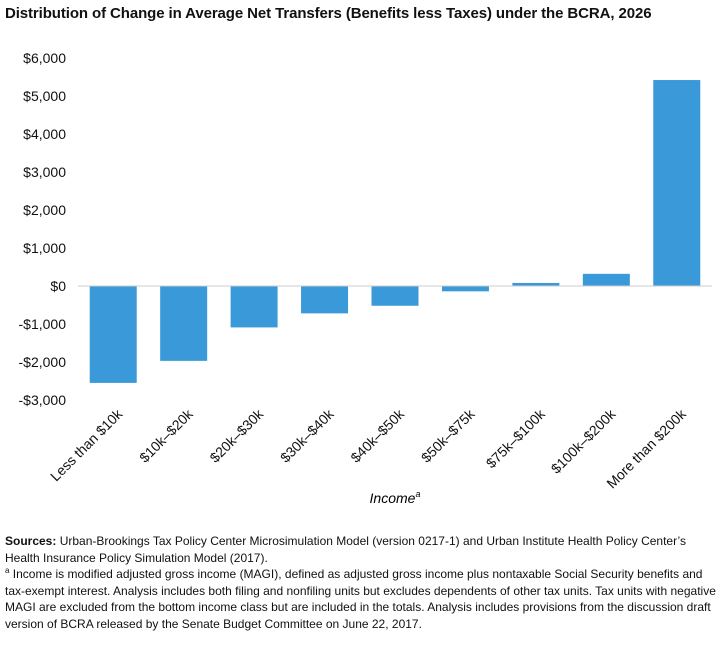  Describe the element at coordinates (236, 435) in the screenshot. I see `x-tick-label: $20k–$30k` at that location.